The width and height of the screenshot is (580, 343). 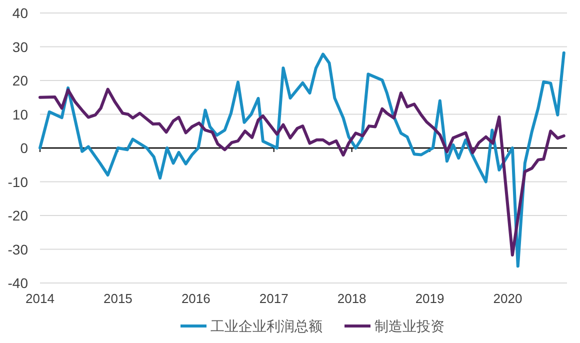 What do you see at coordinates (20, 80) in the screenshot?
I see `y-tick-label: 20` at bounding box center [20, 80].